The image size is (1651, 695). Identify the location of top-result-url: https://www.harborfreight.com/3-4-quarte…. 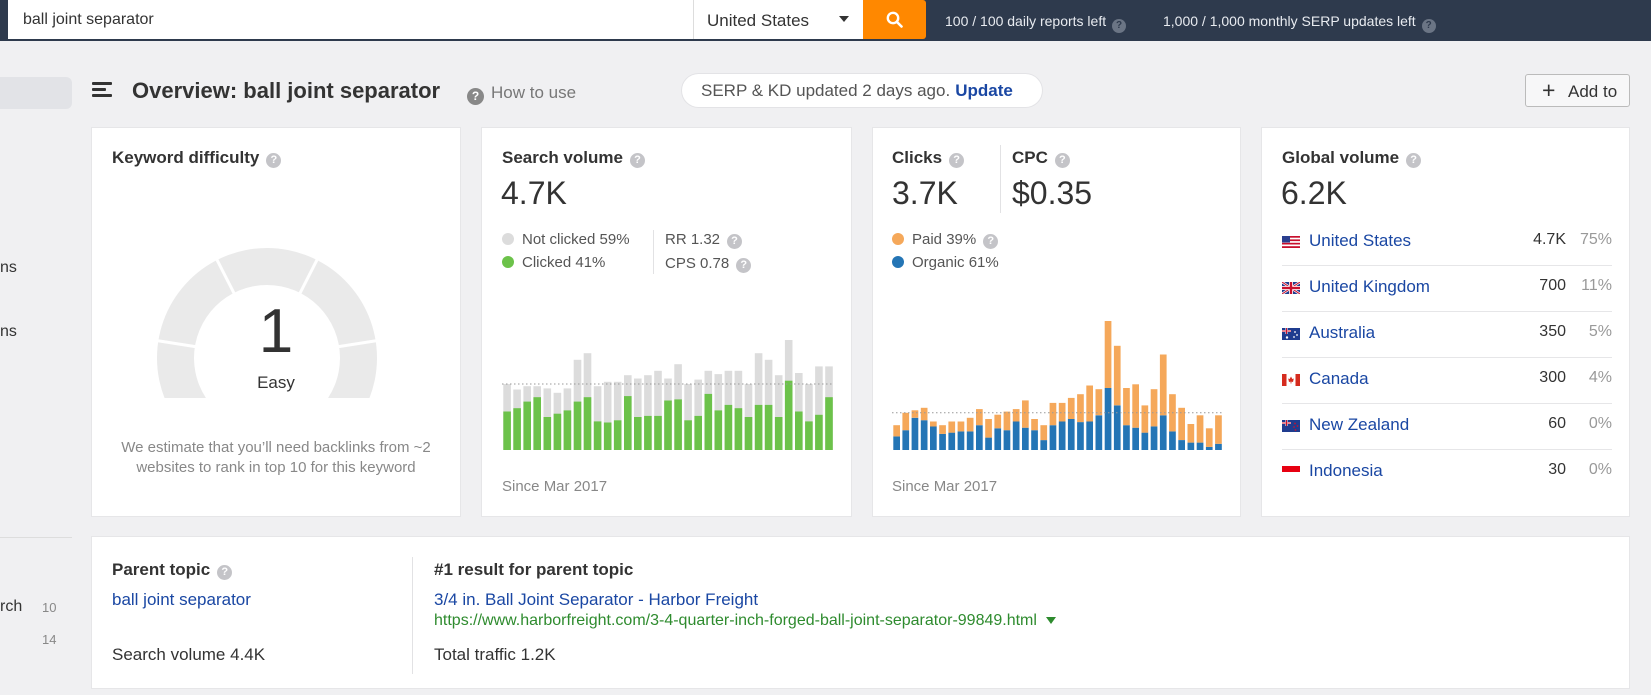
(745, 621).